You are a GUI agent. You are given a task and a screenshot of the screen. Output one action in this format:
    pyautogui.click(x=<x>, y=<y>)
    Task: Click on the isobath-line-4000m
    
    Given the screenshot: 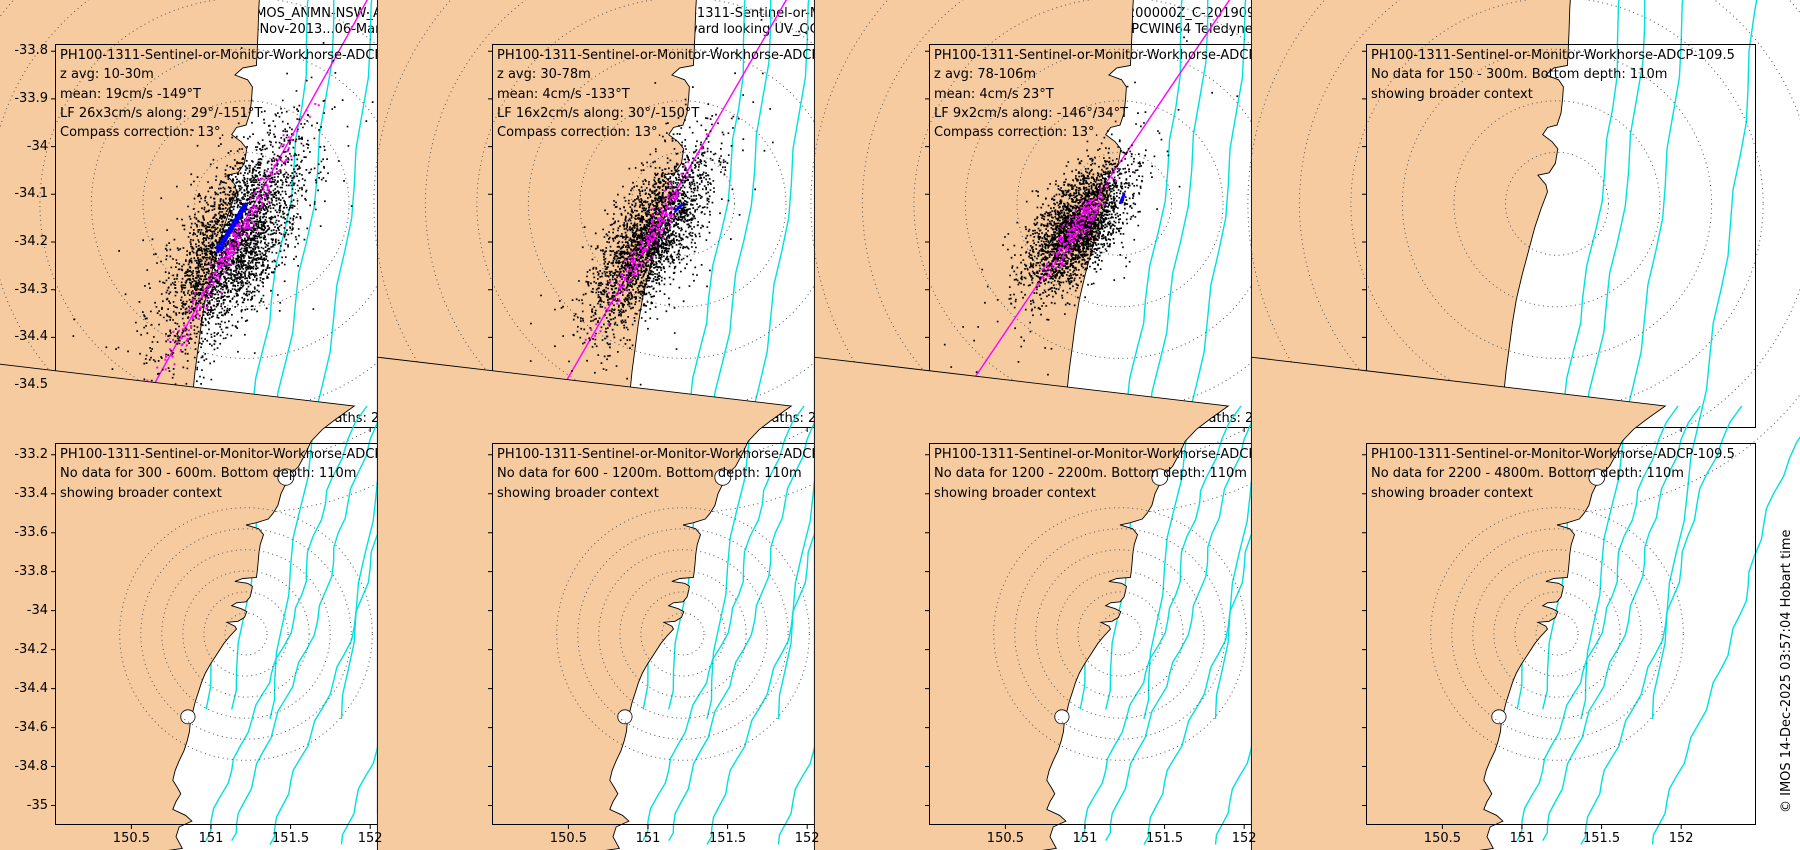 What is the action you would take?
    pyautogui.click(x=1725, y=640)
    